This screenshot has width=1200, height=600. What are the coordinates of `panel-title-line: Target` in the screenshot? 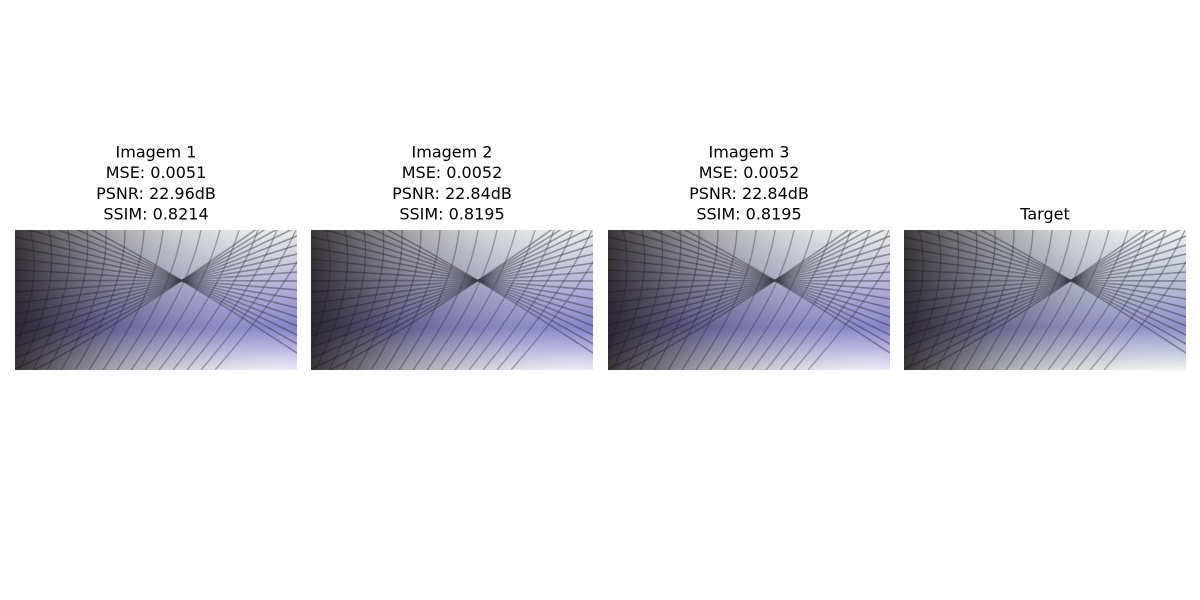 It's located at (1044, 214).